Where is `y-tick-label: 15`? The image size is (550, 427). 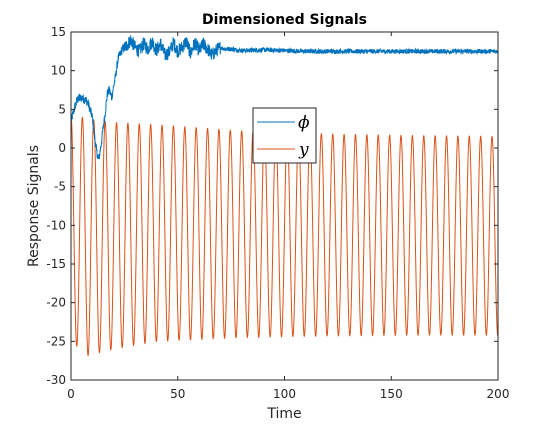
y-tick-label: 15 is located at coordinates (58, 32).